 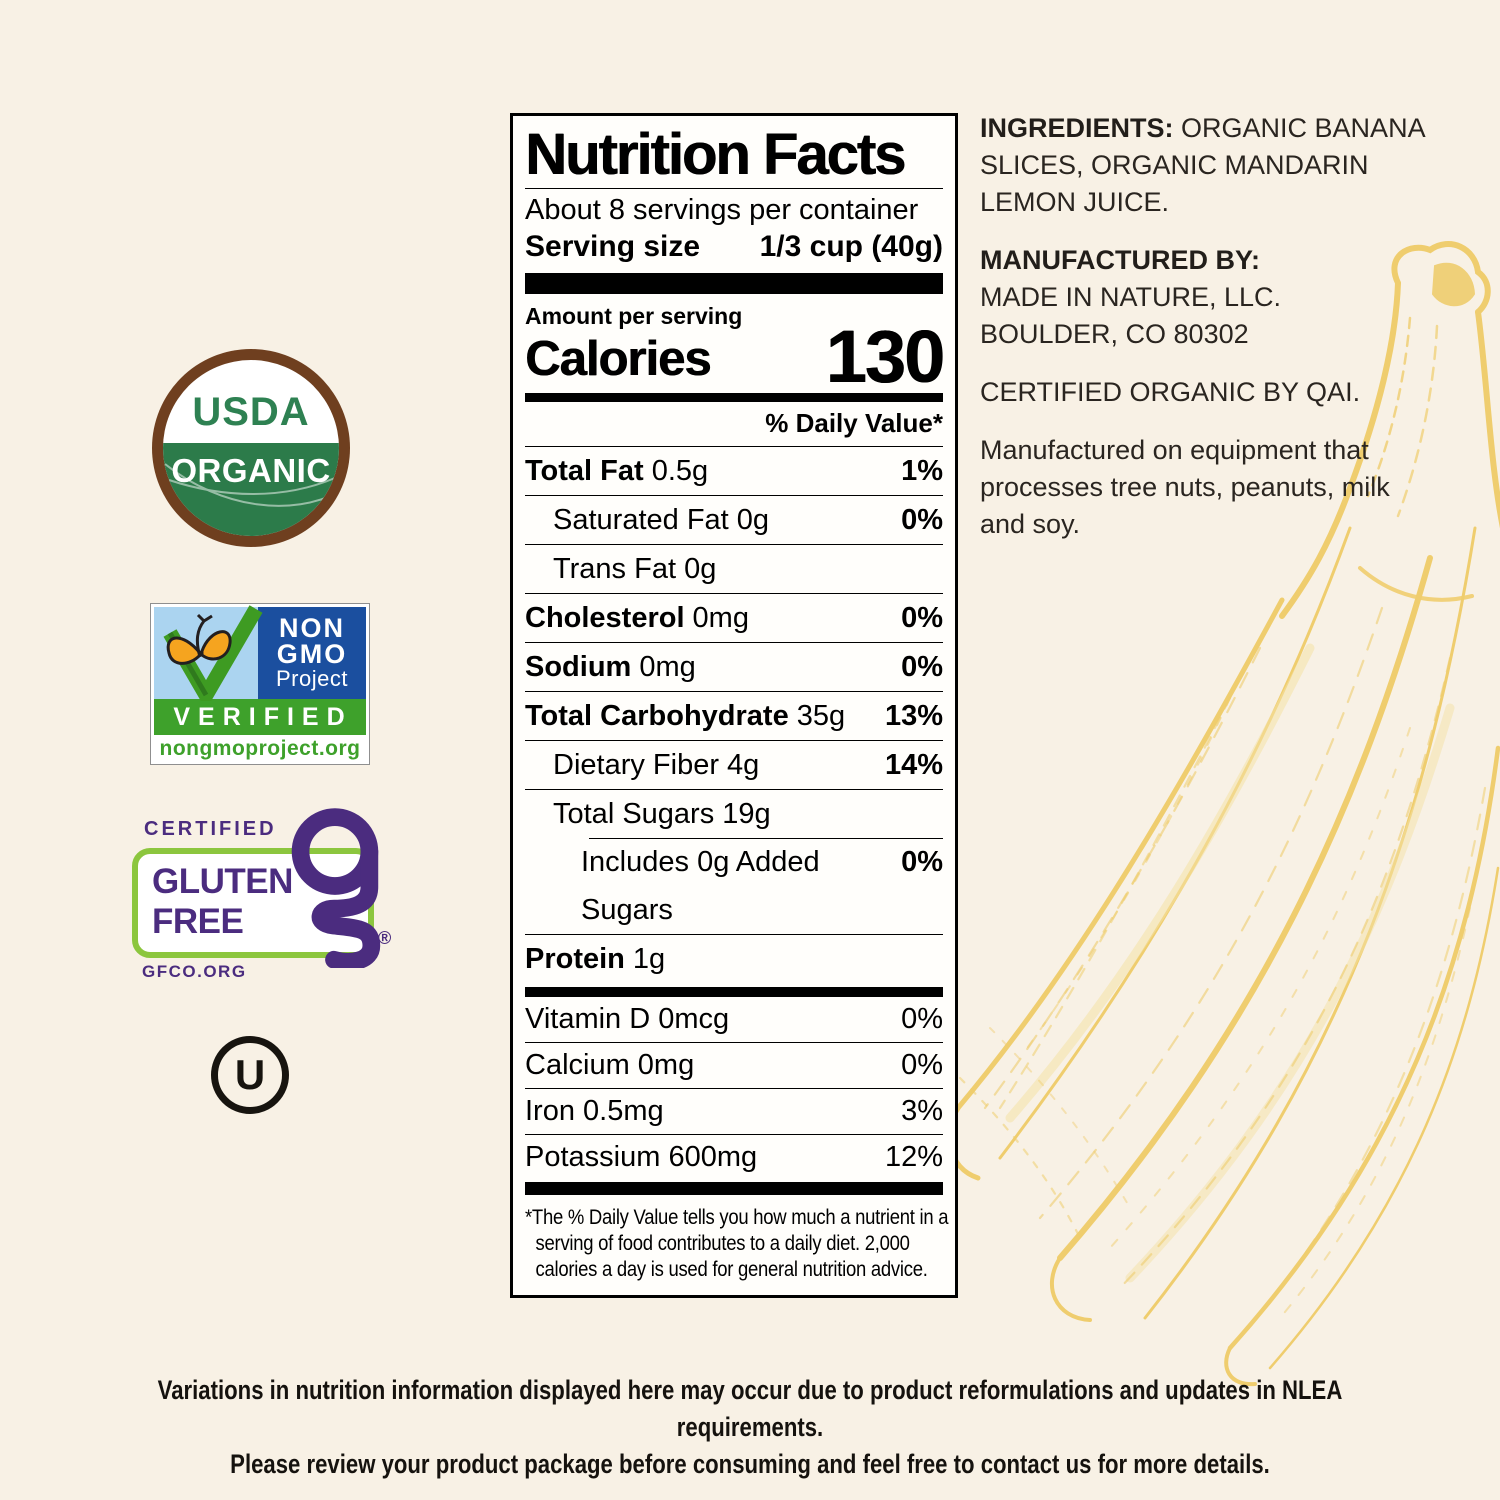 I want to click on nutrient-dv: 12%, so click(x=913, y=1157).